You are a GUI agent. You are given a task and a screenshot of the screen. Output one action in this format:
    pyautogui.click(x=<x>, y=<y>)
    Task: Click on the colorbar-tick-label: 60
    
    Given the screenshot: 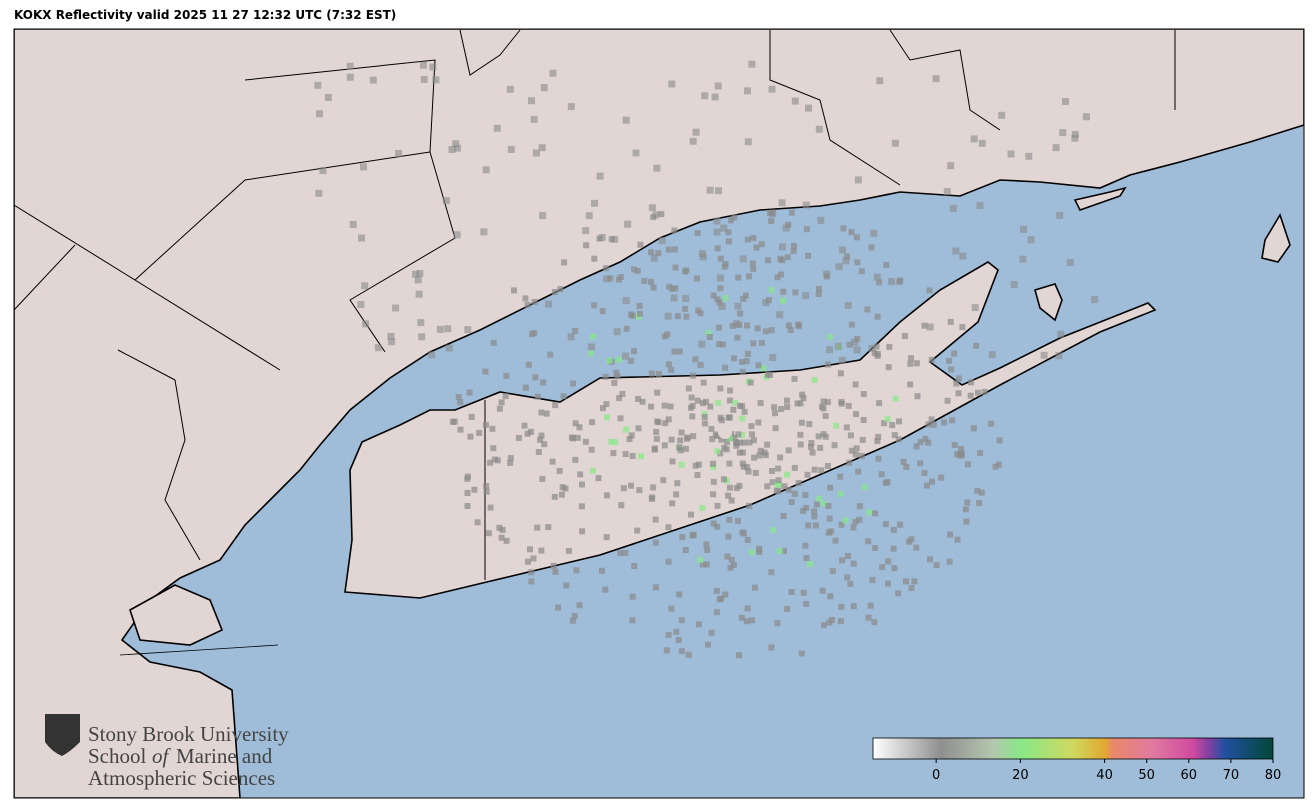 What is the action you would take?
    pyautogui.click(x=1189, y=775)
    